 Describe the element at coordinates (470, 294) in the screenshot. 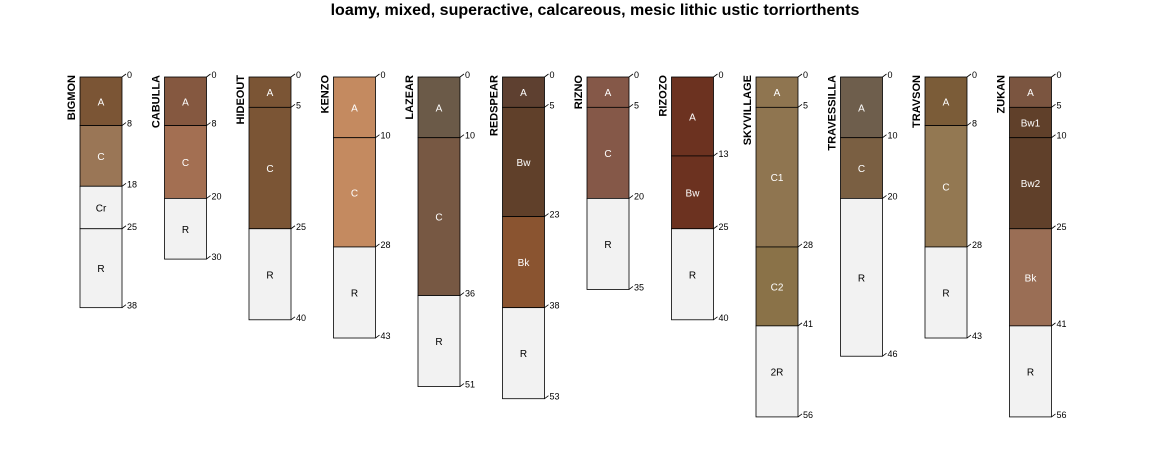

I see `depth-label: 36` at that location.